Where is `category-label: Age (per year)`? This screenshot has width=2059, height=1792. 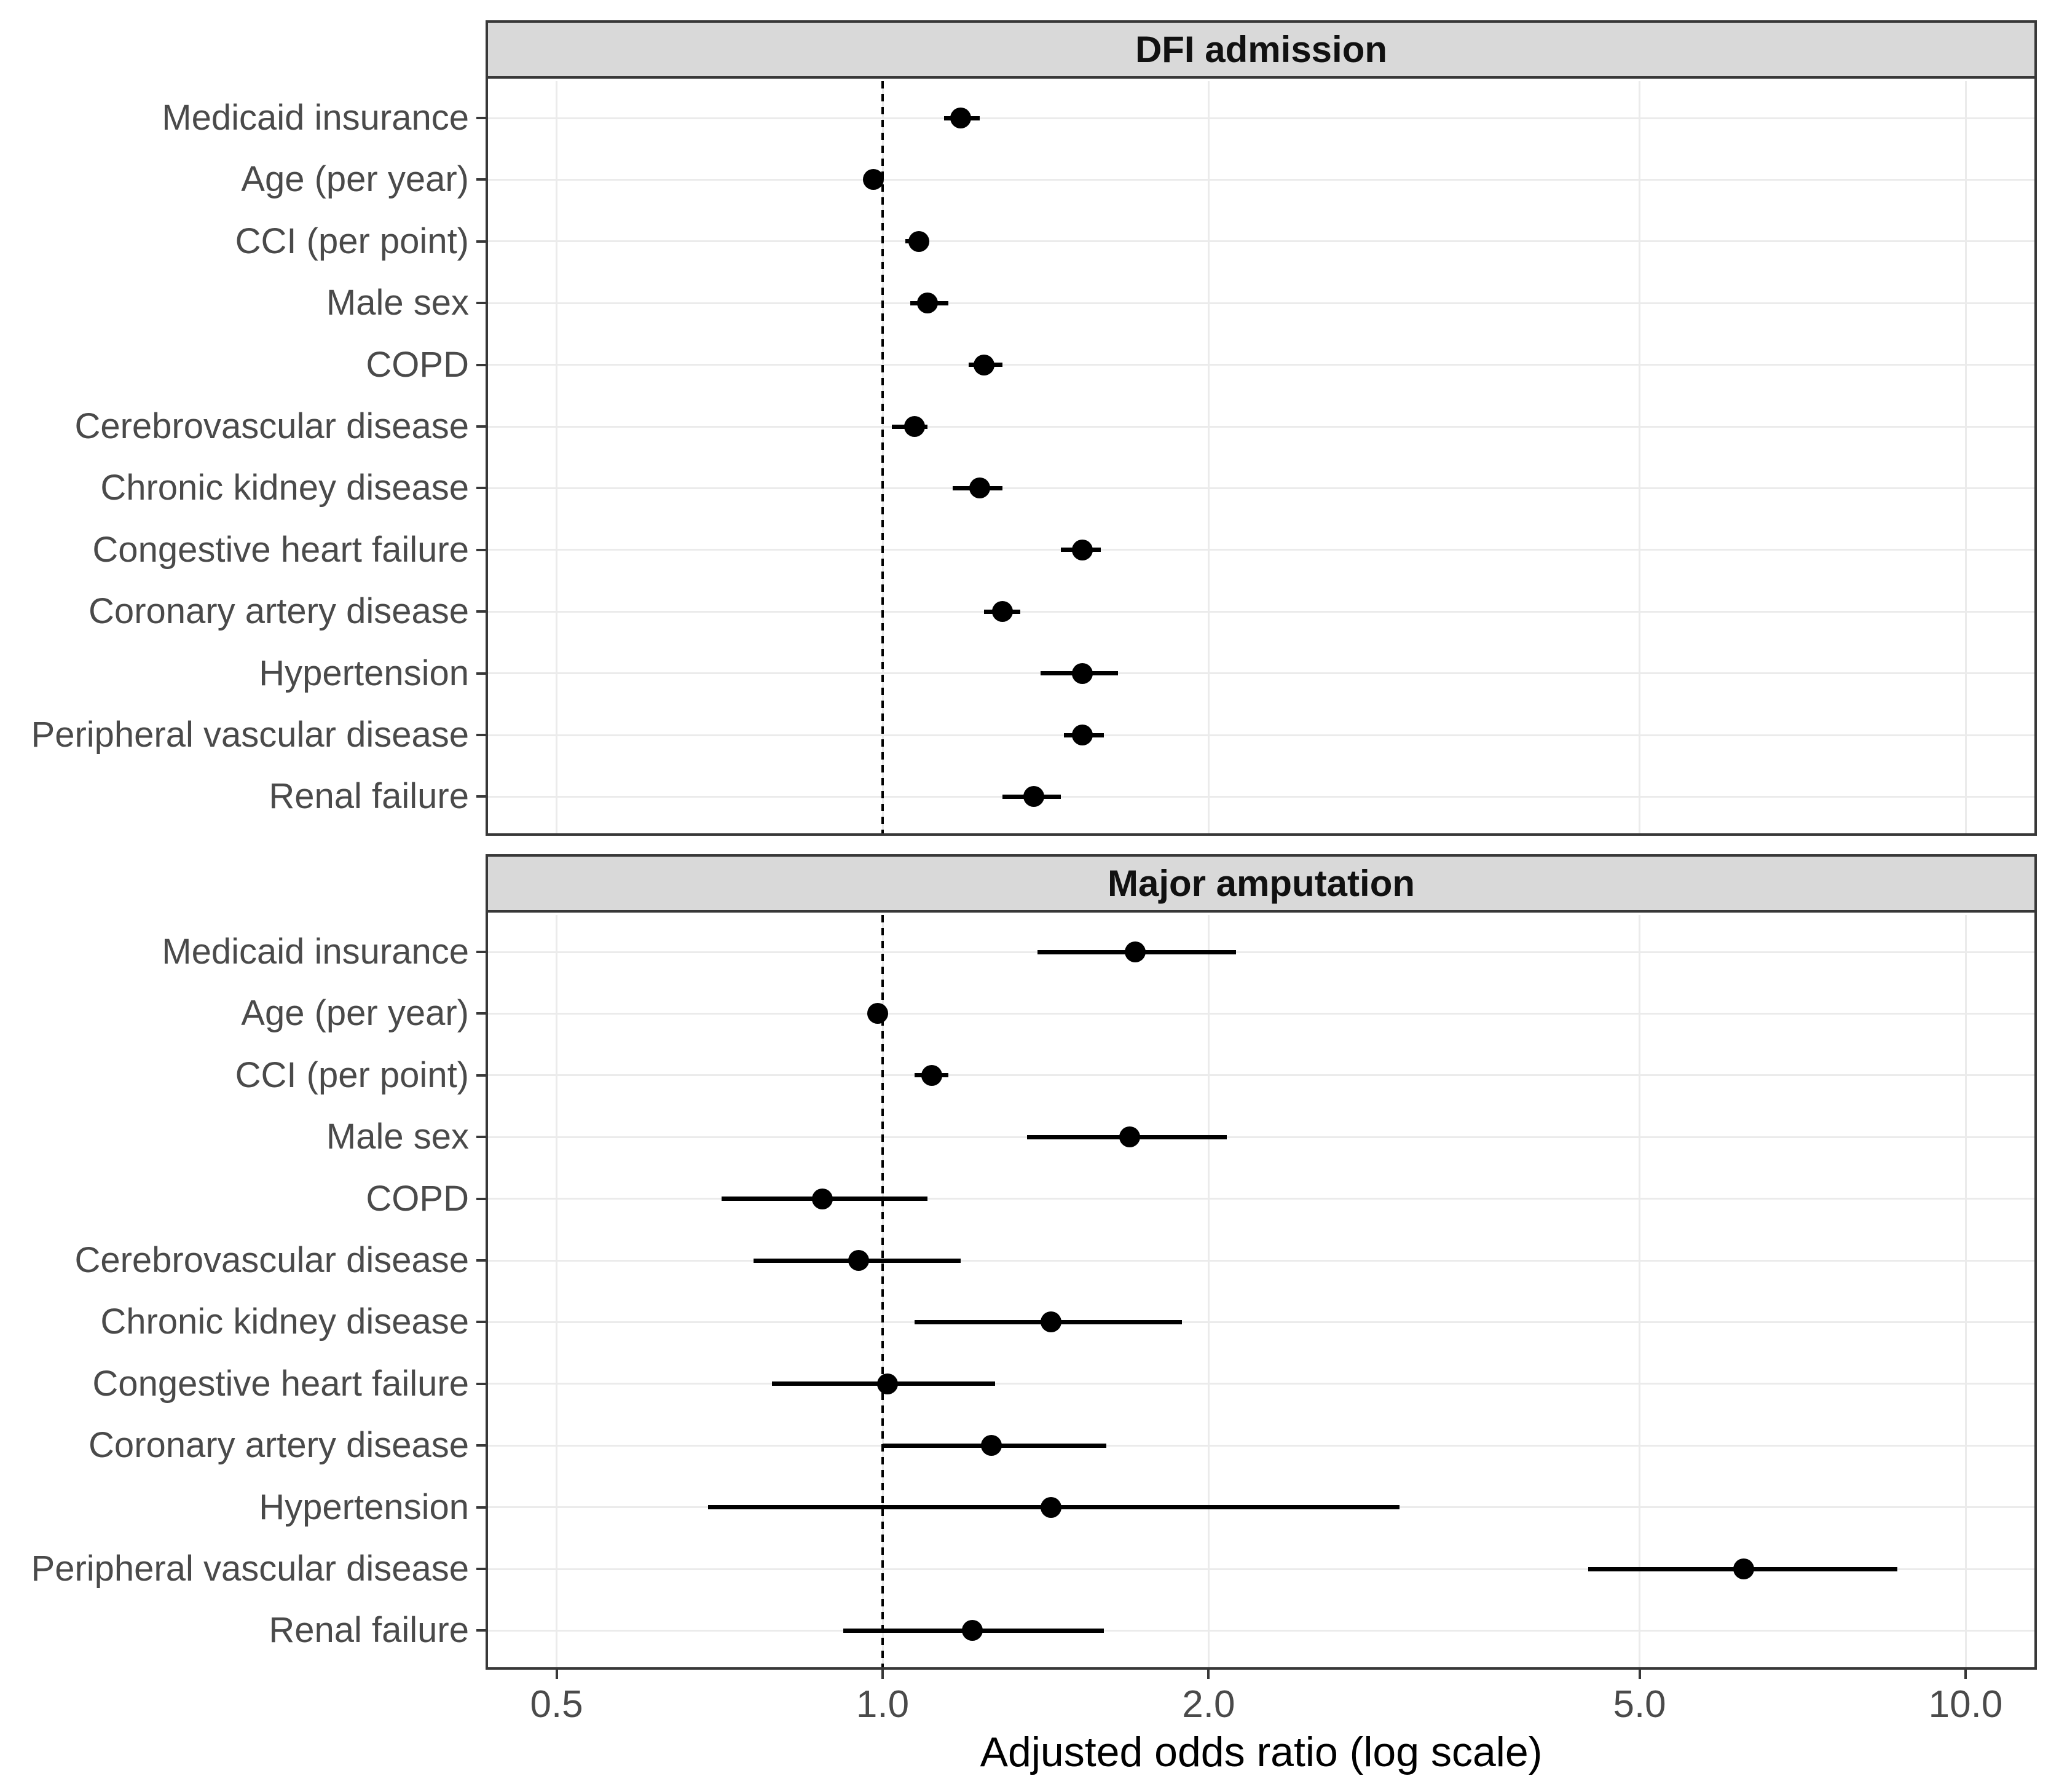
category-label: Age (per year) is located at coordinates (355, 179).